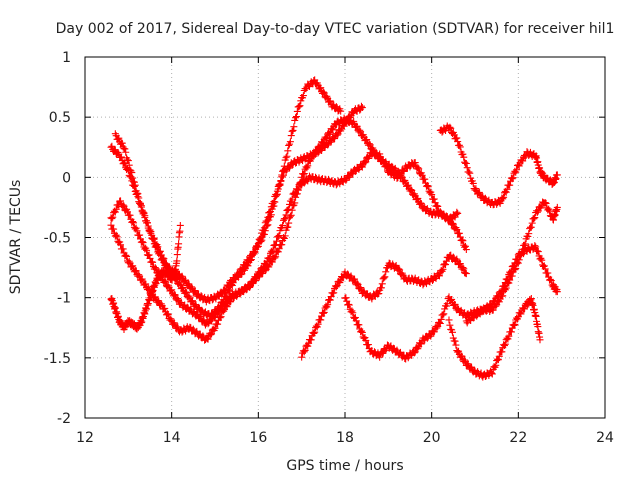 This screenshot has width=640, height=480. I want to click on y-tick-label-6: -2, so click(64, 419).